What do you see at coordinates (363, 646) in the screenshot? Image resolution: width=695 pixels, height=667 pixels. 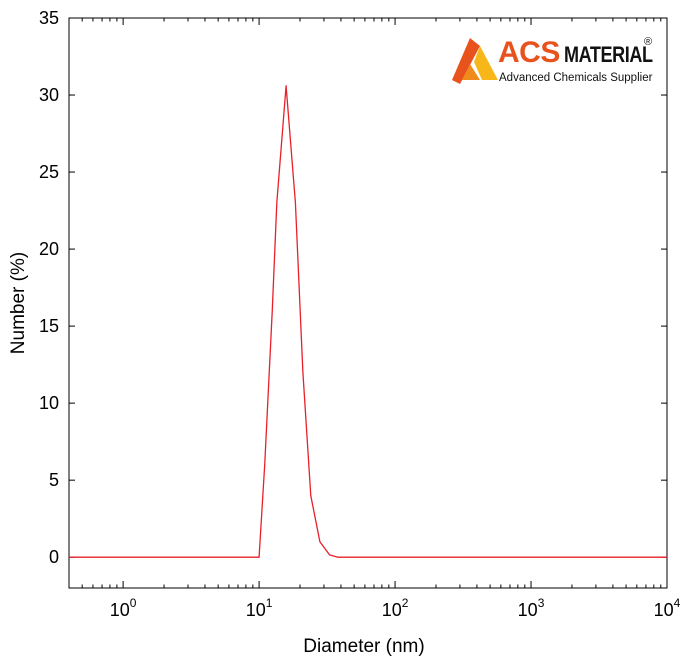 I see `x-axis-title: Diameter (nm)` at bounding box center [363, 646].